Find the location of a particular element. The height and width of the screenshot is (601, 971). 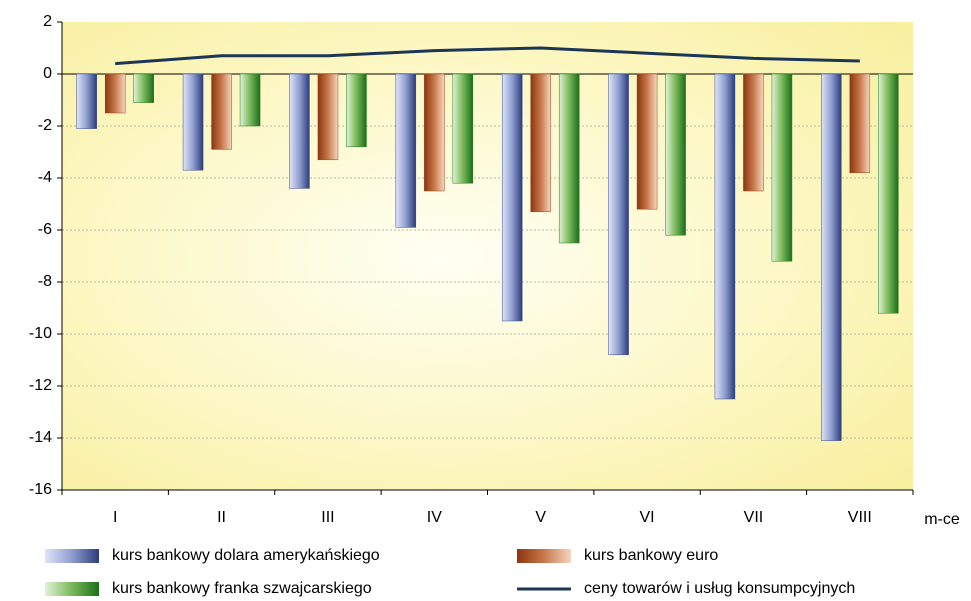

y-tick-label: -4 is located at coordinates (45, 177).